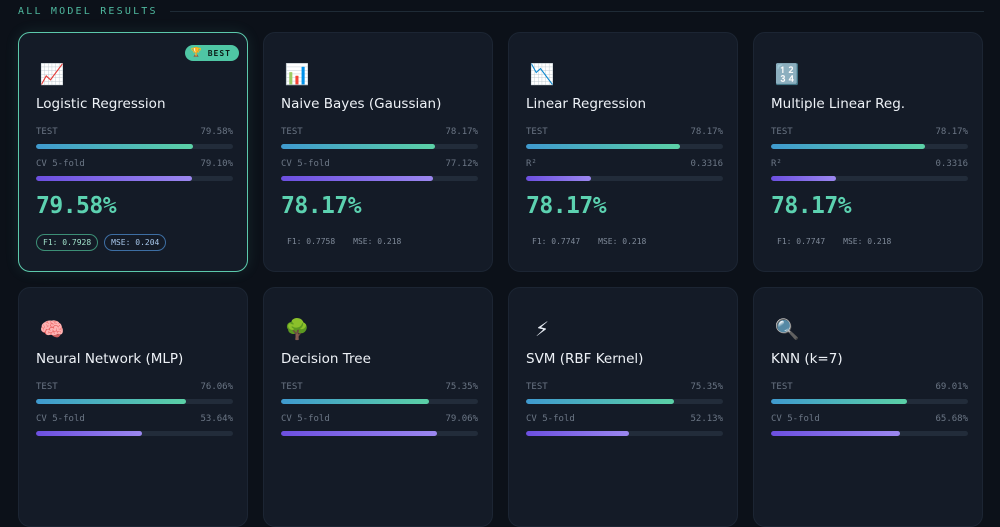  What do you see at coordinates (787, 329) in the screenshot?
I see `magnifier-icon: 🔍` at bounding box center [787, 329].